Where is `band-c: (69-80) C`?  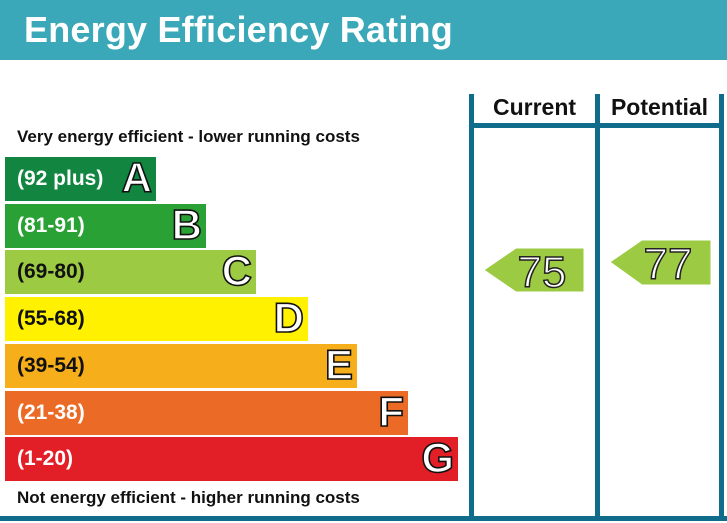 band-c: (69-80) C is located at coordinates (130, 270).